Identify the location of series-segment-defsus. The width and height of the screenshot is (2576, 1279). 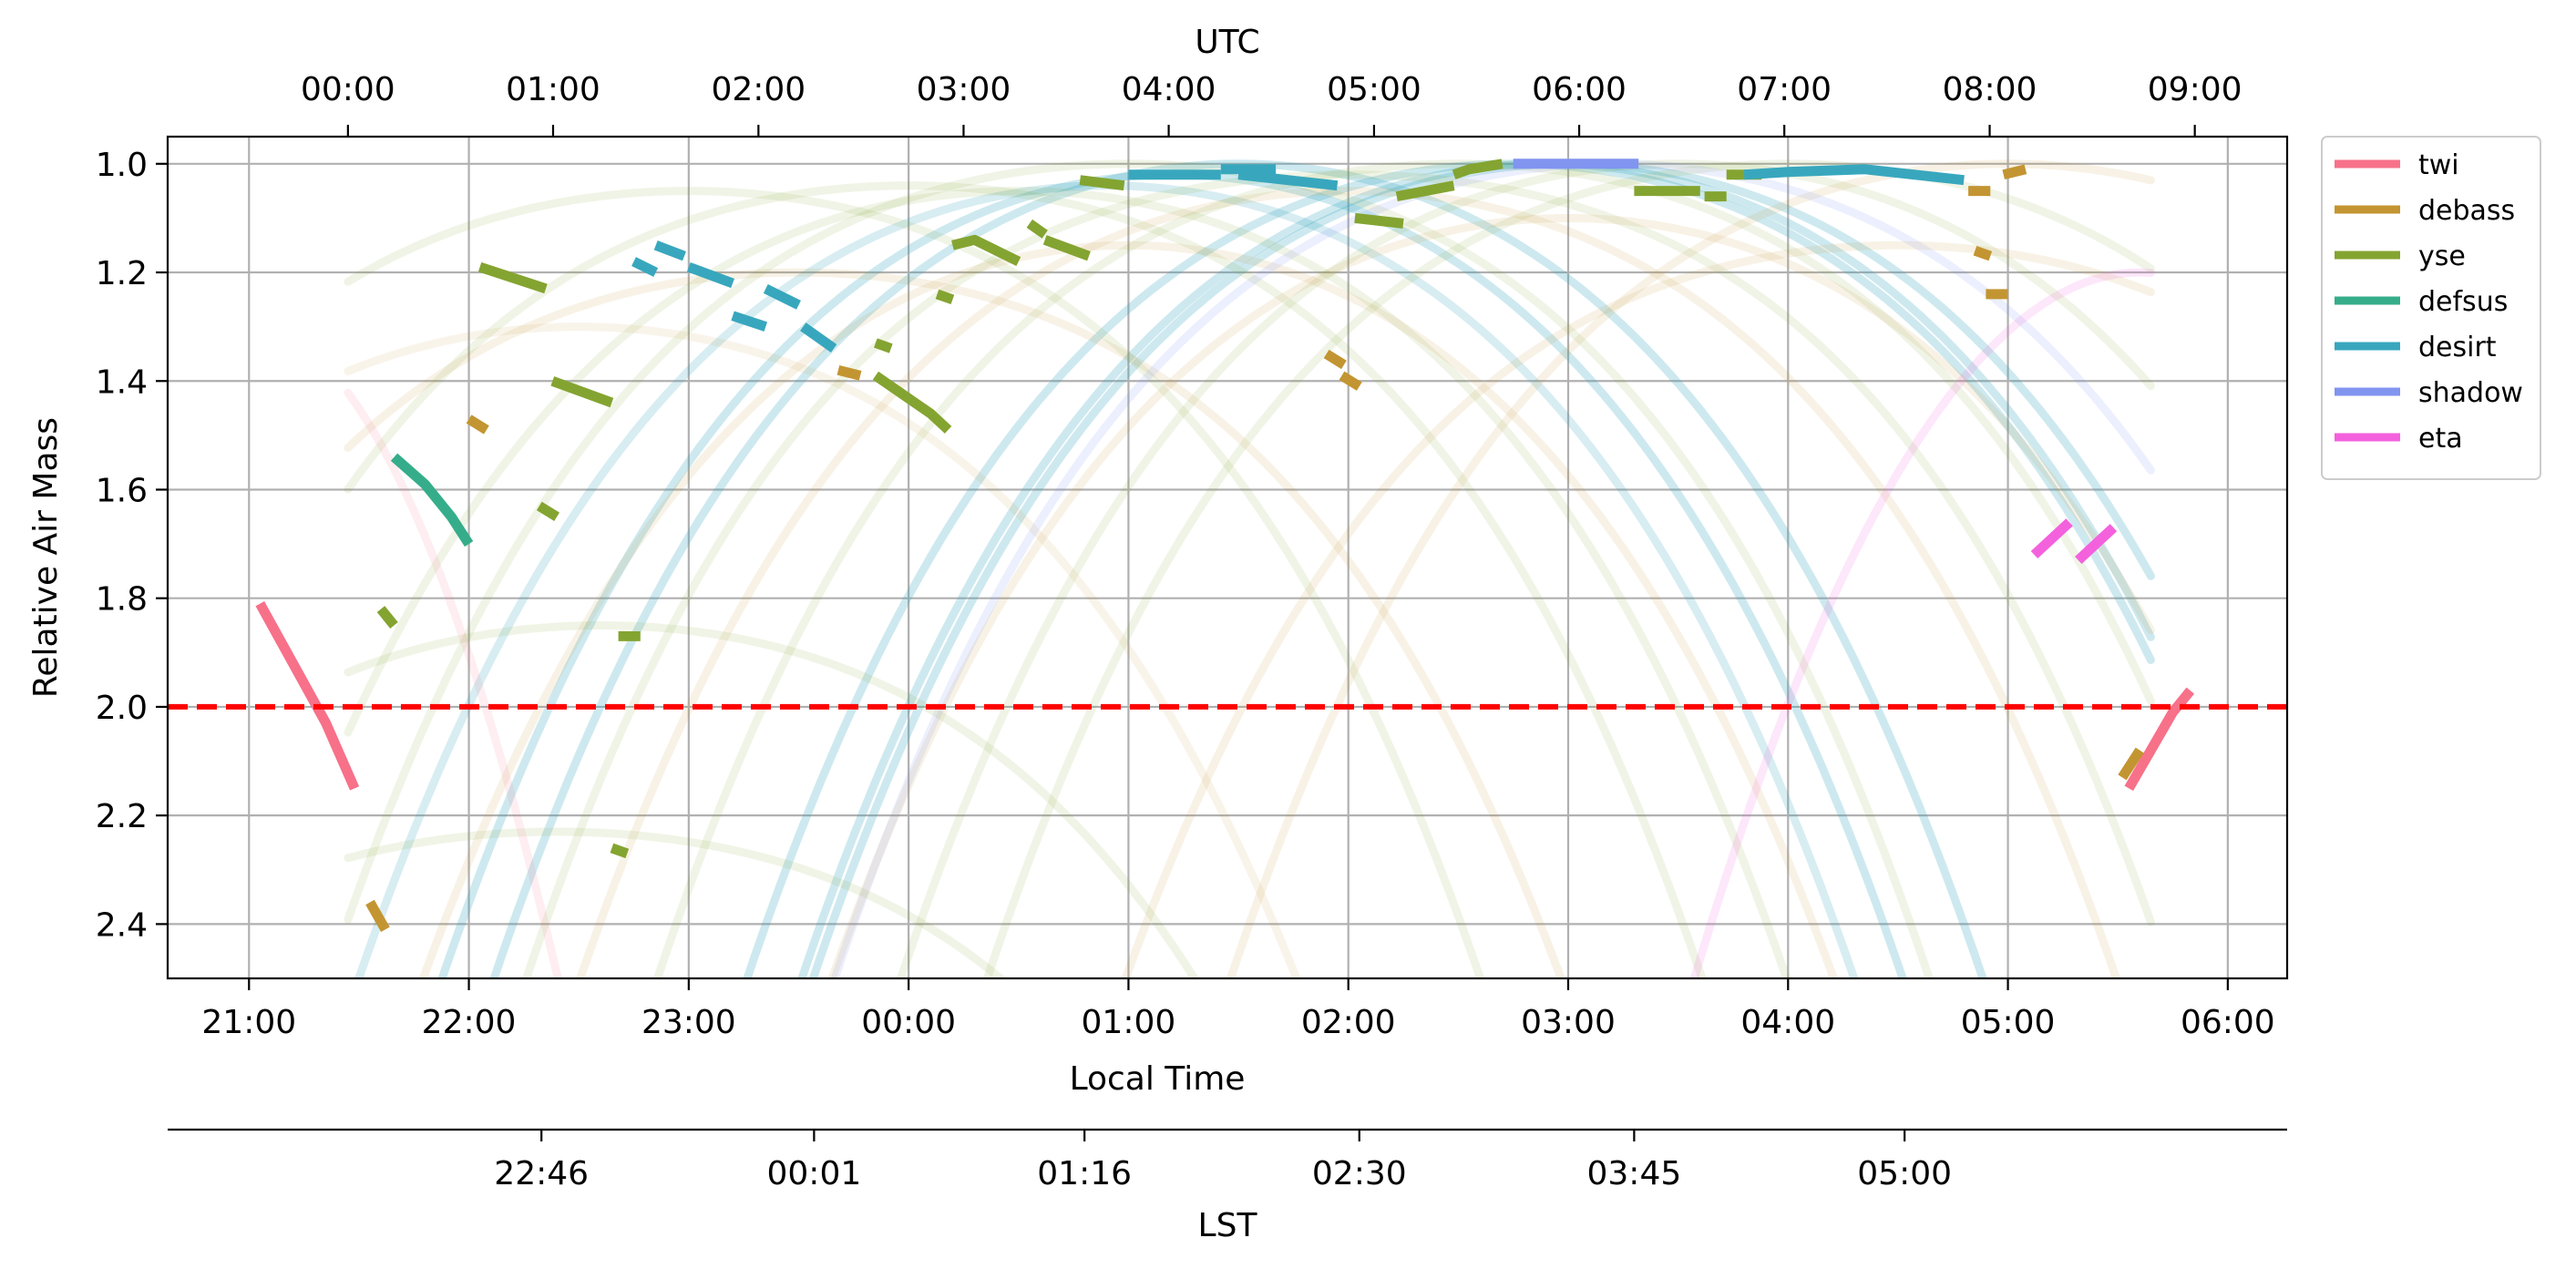
(432, 500).